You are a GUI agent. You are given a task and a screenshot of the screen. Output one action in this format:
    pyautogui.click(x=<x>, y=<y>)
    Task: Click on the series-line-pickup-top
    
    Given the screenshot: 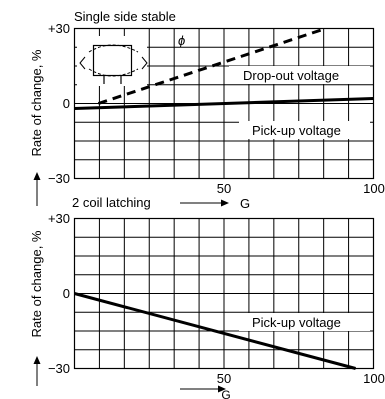 What is the action you would take?
    pyautogui.click(x=224, y=103)
    